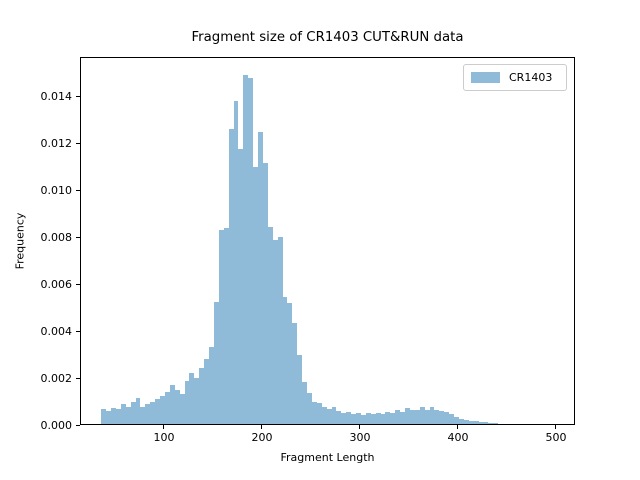  What do you see at coordinates (485, 77) in the screenshot?
I see `legend-swatch-icon` at bounding box center [485, 77].